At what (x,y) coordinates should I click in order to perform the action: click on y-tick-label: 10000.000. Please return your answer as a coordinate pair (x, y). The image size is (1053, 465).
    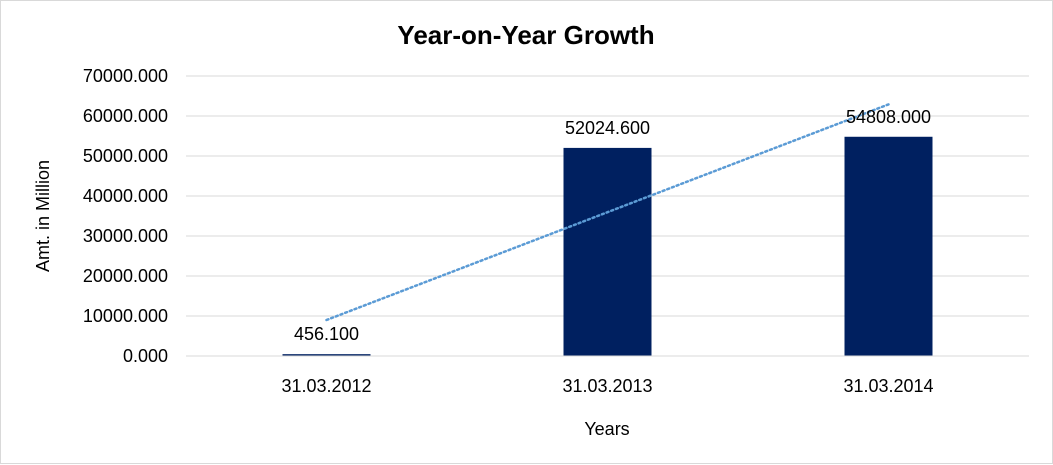
    Looking at the image, I should click on (125, 316).